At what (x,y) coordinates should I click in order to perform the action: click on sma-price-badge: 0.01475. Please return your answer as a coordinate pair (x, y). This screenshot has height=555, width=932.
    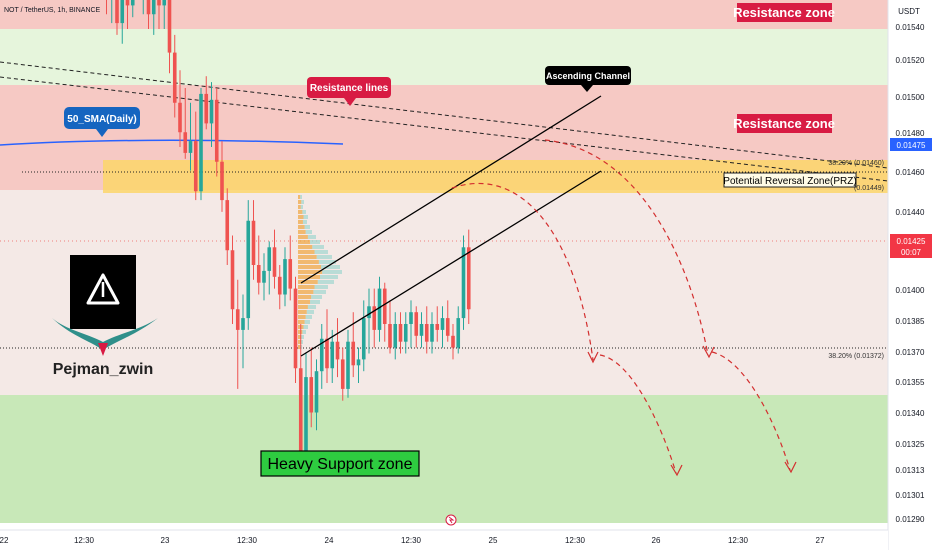
    Looking at the image, I should click on (911, 144).